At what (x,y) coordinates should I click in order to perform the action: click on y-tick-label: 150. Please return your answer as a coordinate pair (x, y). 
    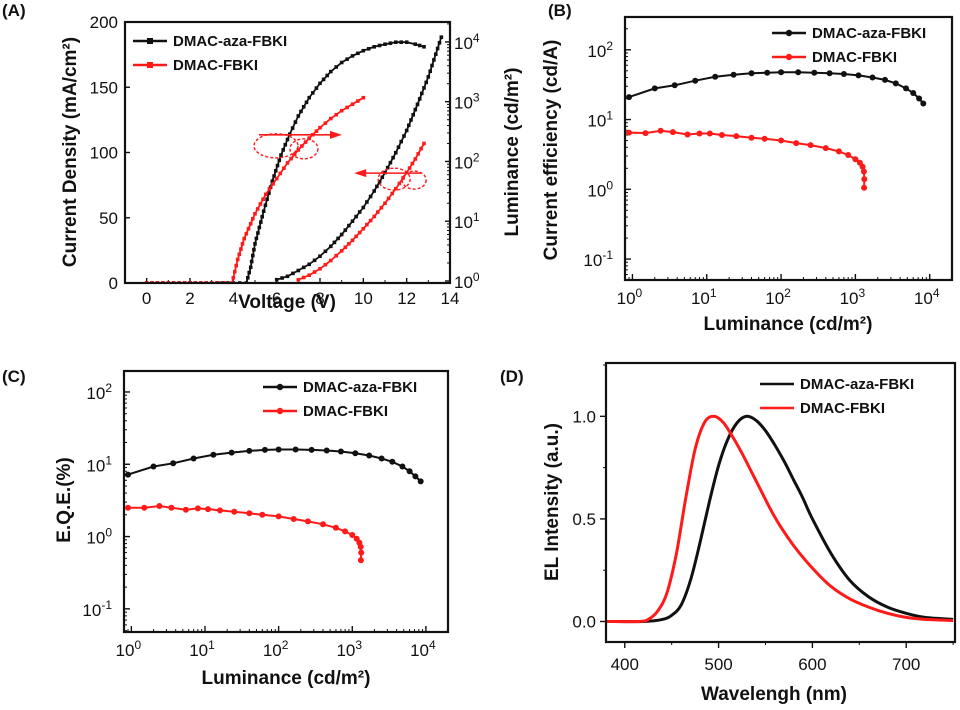
    Looking at the image, I should click on (104, 87).